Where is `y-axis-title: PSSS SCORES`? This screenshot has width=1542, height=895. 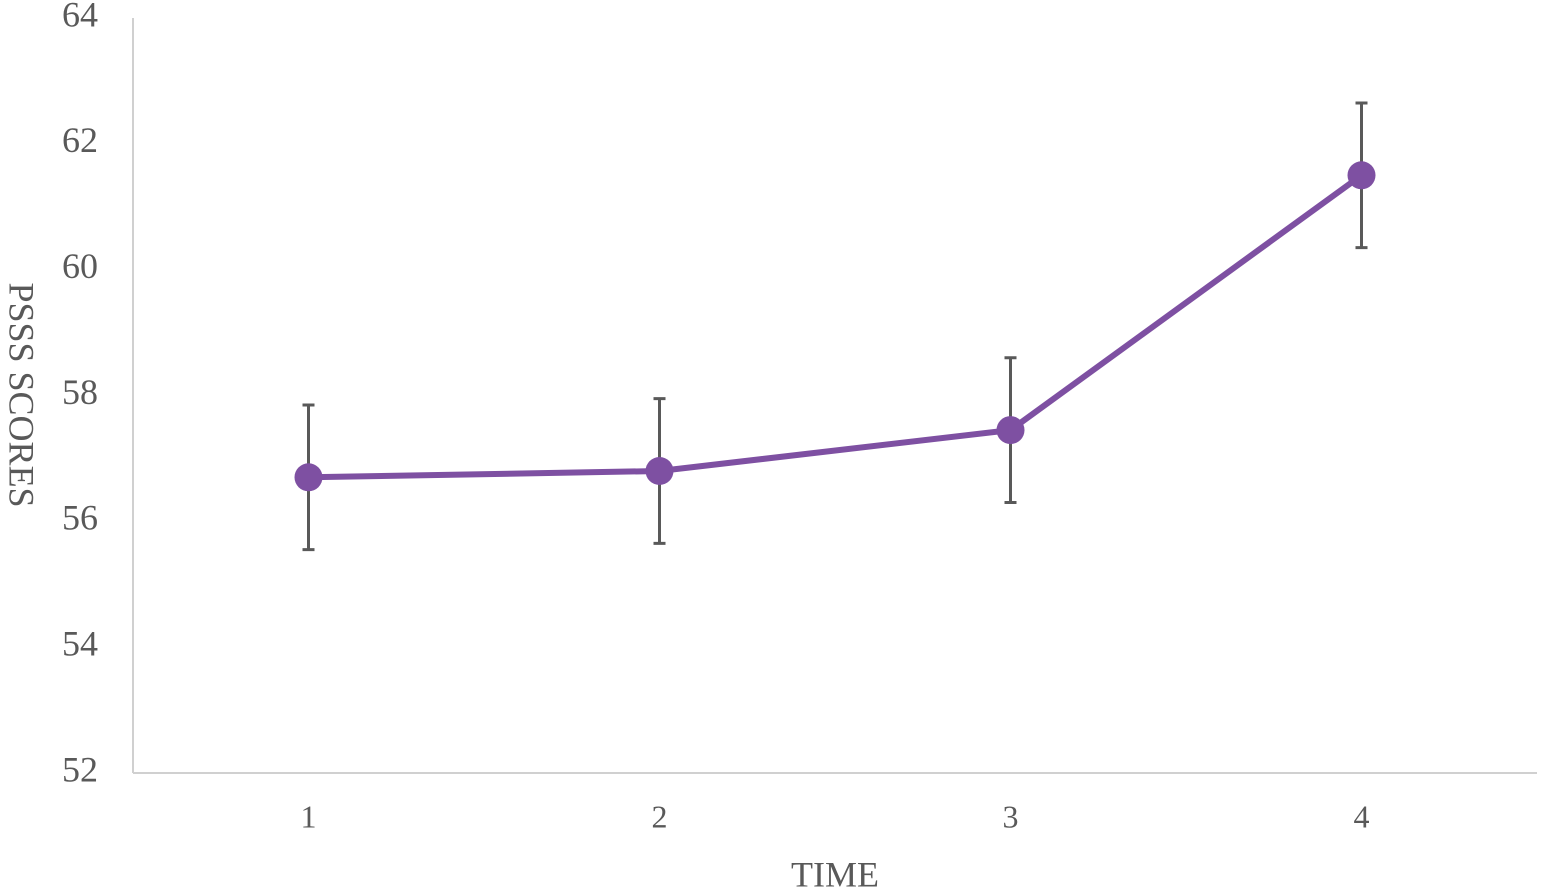
y-axis-title: PSSS SCORES is located at coordinates (22, 394).